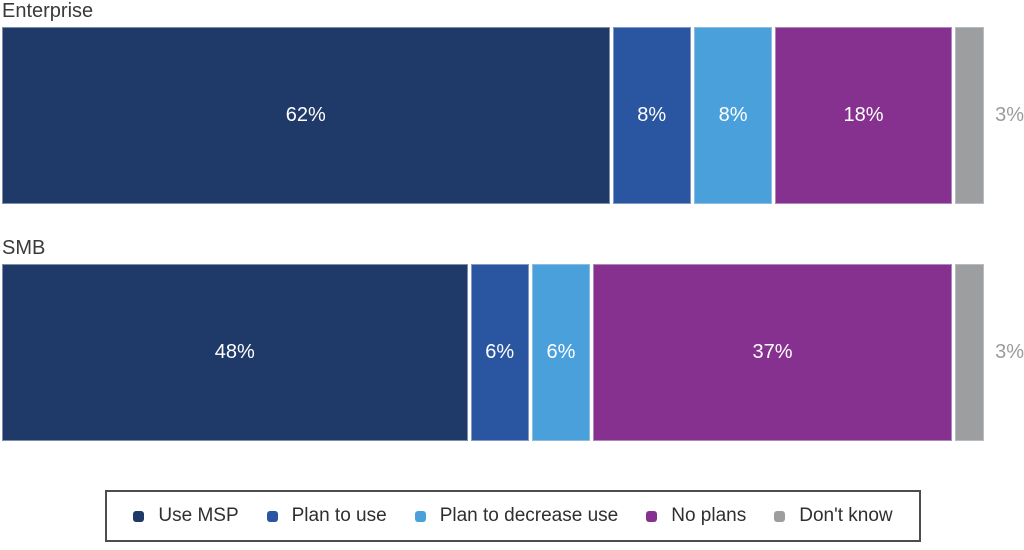 The width and height of the screenshot is (1024, 550). What do you see at coordinates (651, 115) in the screenshot?
I see `bar-segment-plan-to-use: 8%` at bounding box center [651, 115].